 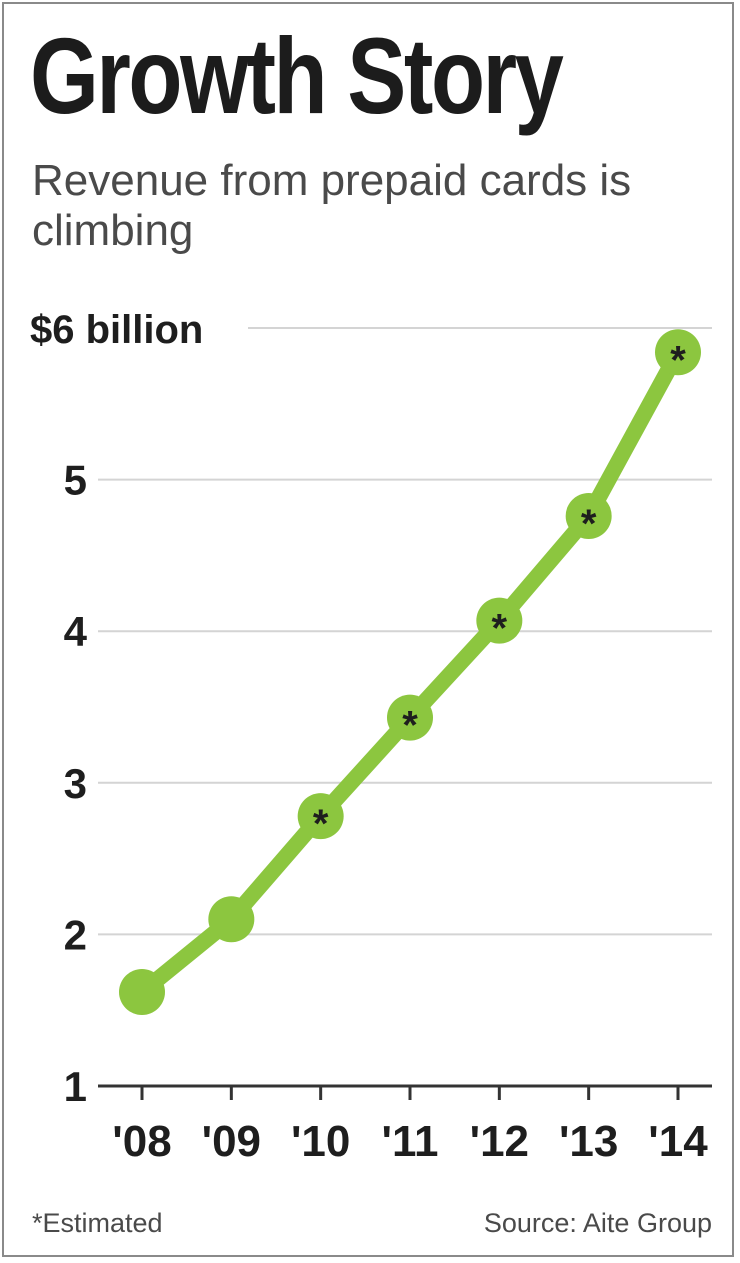 I want to click on x-tick-label: '09, so click(x=231, y=1141).